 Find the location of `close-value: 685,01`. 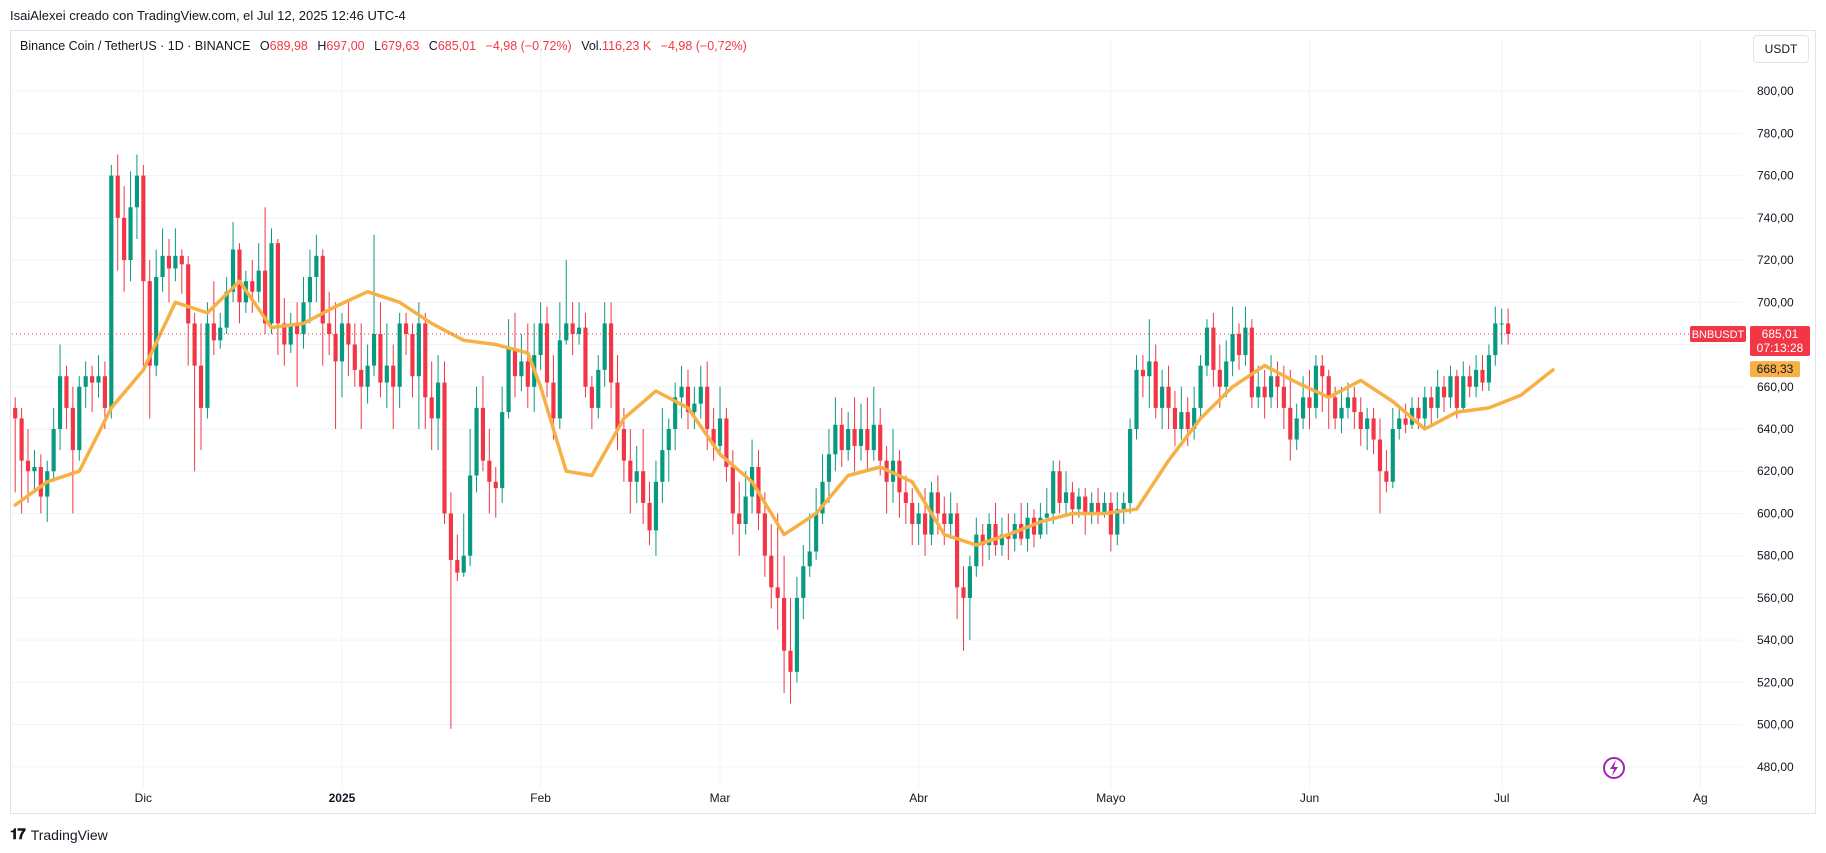

close-value: 685,01 is located at coordinates (457, 46).